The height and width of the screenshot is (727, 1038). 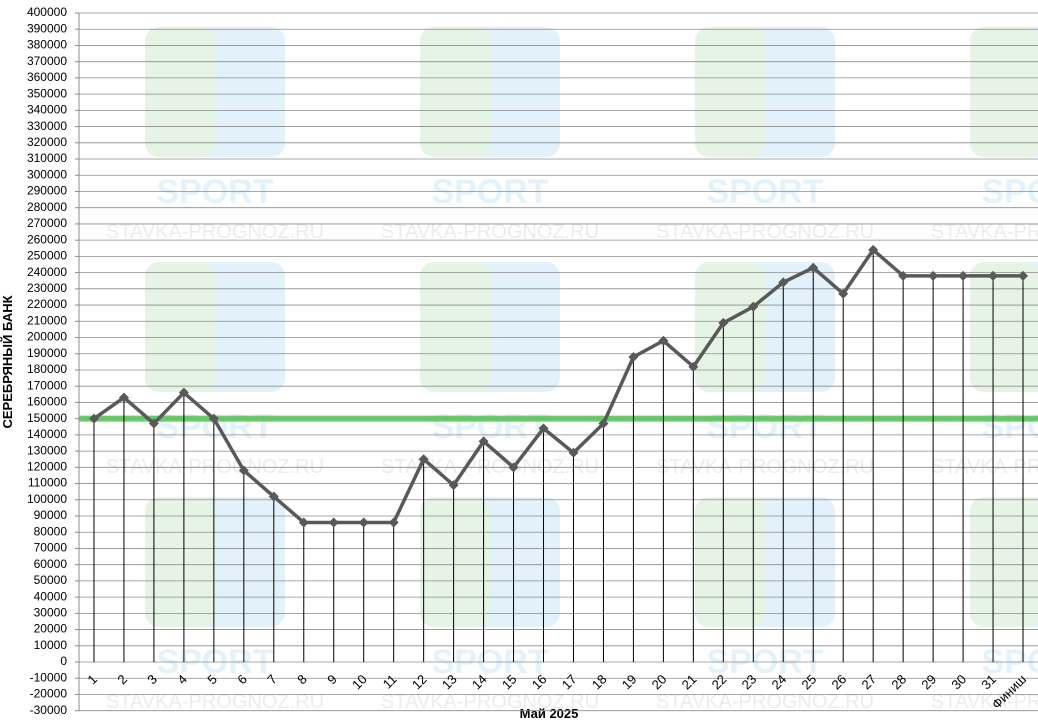 What do you see at coordinates (47, 353) in the screenshot?
I see `y-tick-label: 190000` at bounding box center [47, 353].